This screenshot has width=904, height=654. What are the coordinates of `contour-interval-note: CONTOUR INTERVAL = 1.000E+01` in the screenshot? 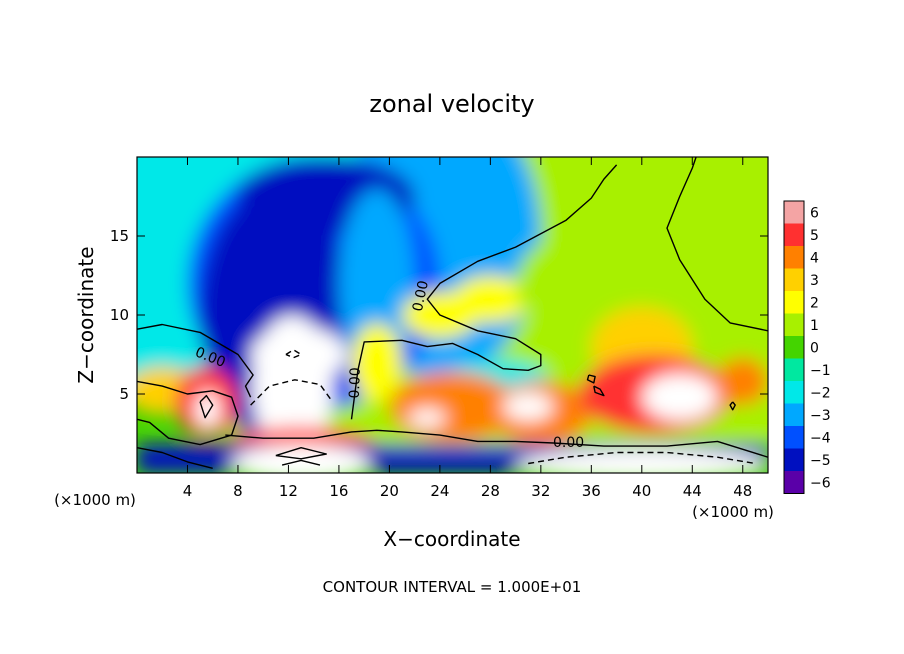 It's located at (452, 587).